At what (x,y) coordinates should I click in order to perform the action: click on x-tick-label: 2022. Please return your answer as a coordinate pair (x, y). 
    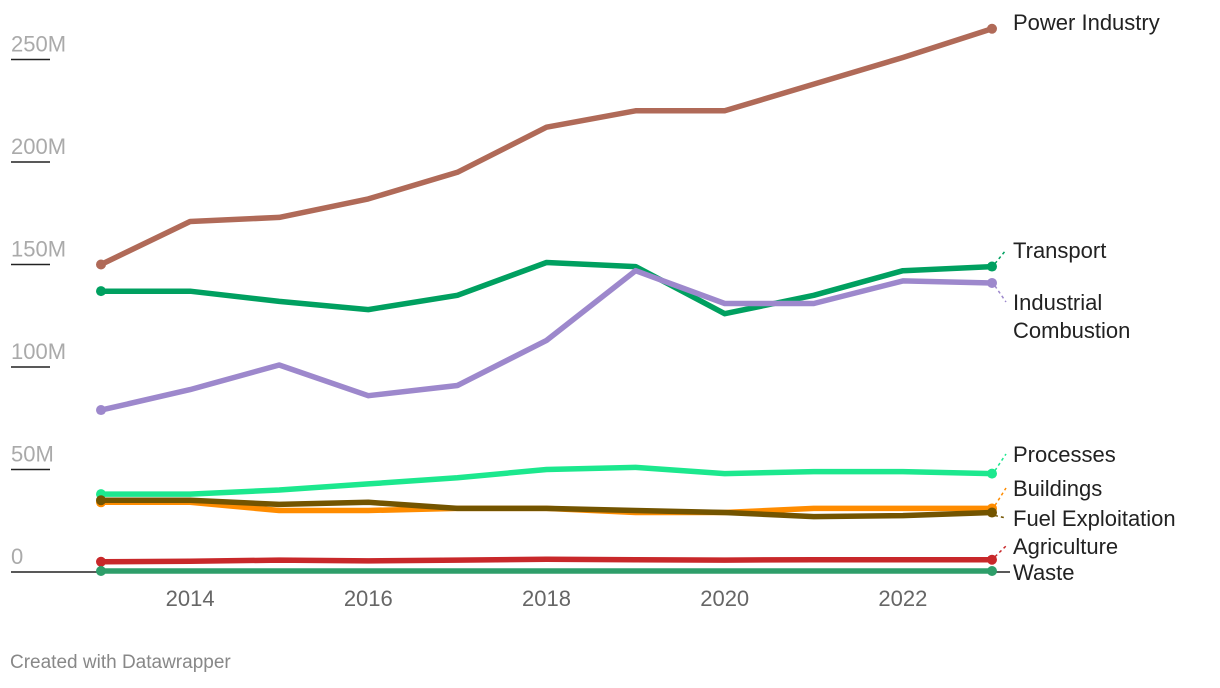
    Looking at the image, I should click on (902, 598).